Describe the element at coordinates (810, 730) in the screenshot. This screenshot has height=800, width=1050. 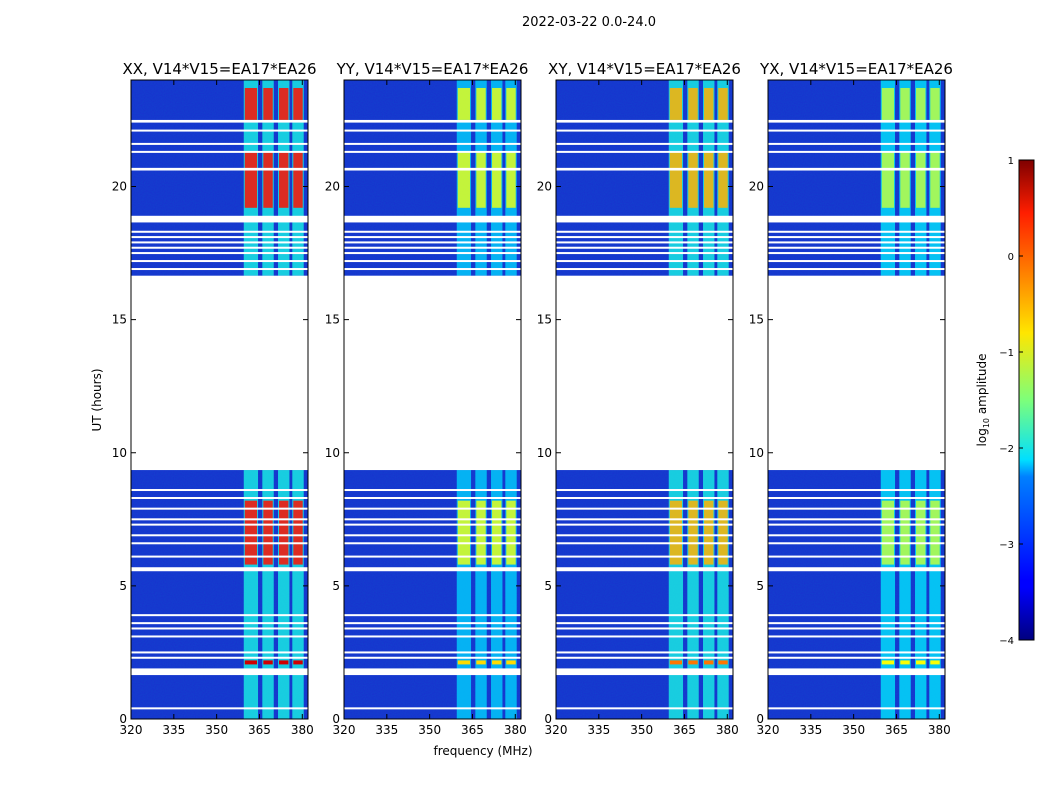
I see `x-tick-label: 335` at that location.